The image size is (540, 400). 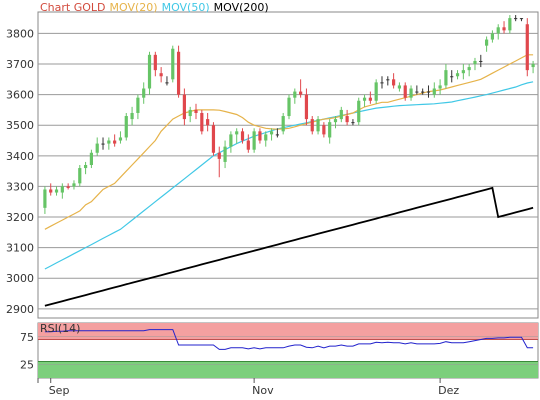 What do you see at coordinates (27, 364) in the screenshot?
I see `rsi-y-tick-label-25: 25` at bounding box center [27, 364].